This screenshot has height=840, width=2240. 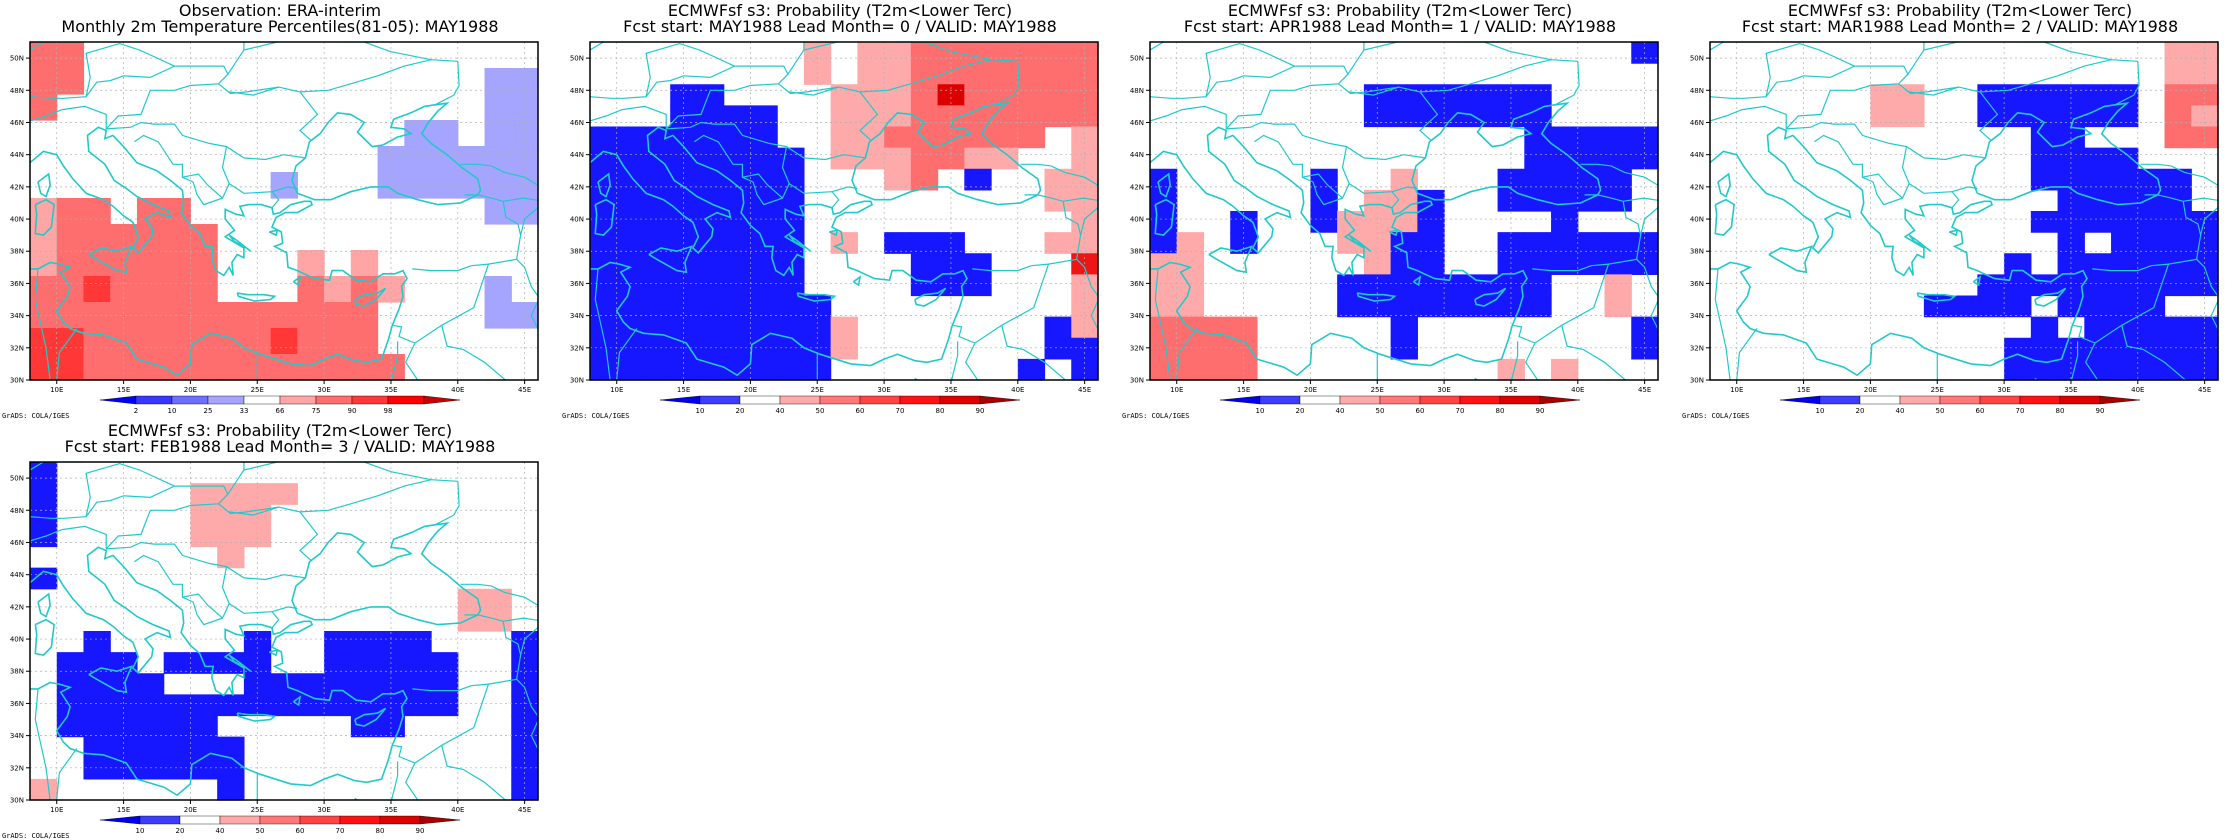 What do you see at coordinates (1736, 390) in the screenshot?
I see `x-tick-label: 10E` at bounding box center [1736, 390].